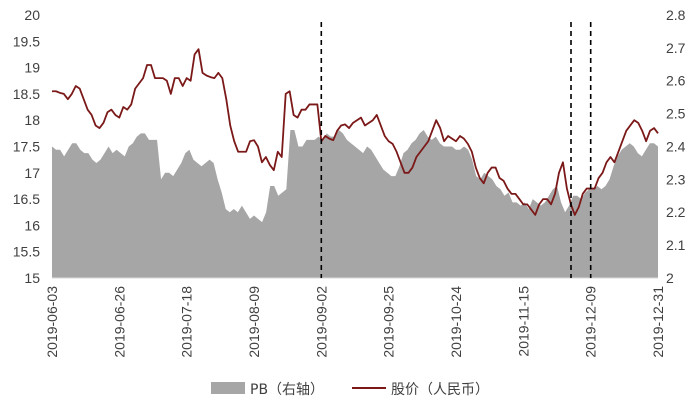 Image resolution: width=700 pixels, height=405 pixels. Describe the element at coordinates (32, 278) in the screenshot. I see `left-y-tick-label: 15` at that location.